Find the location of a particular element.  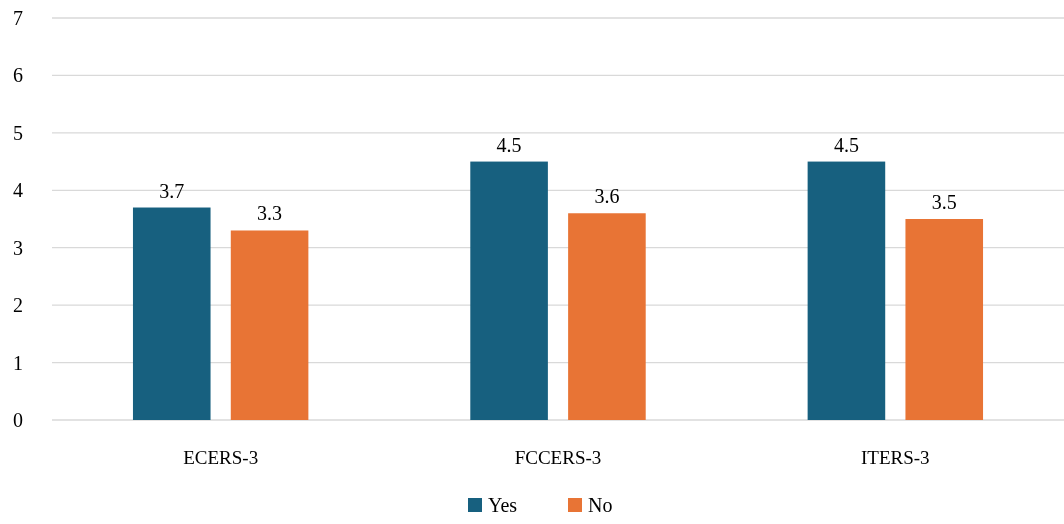

legend-label: No is located at coordinates (600, 505).